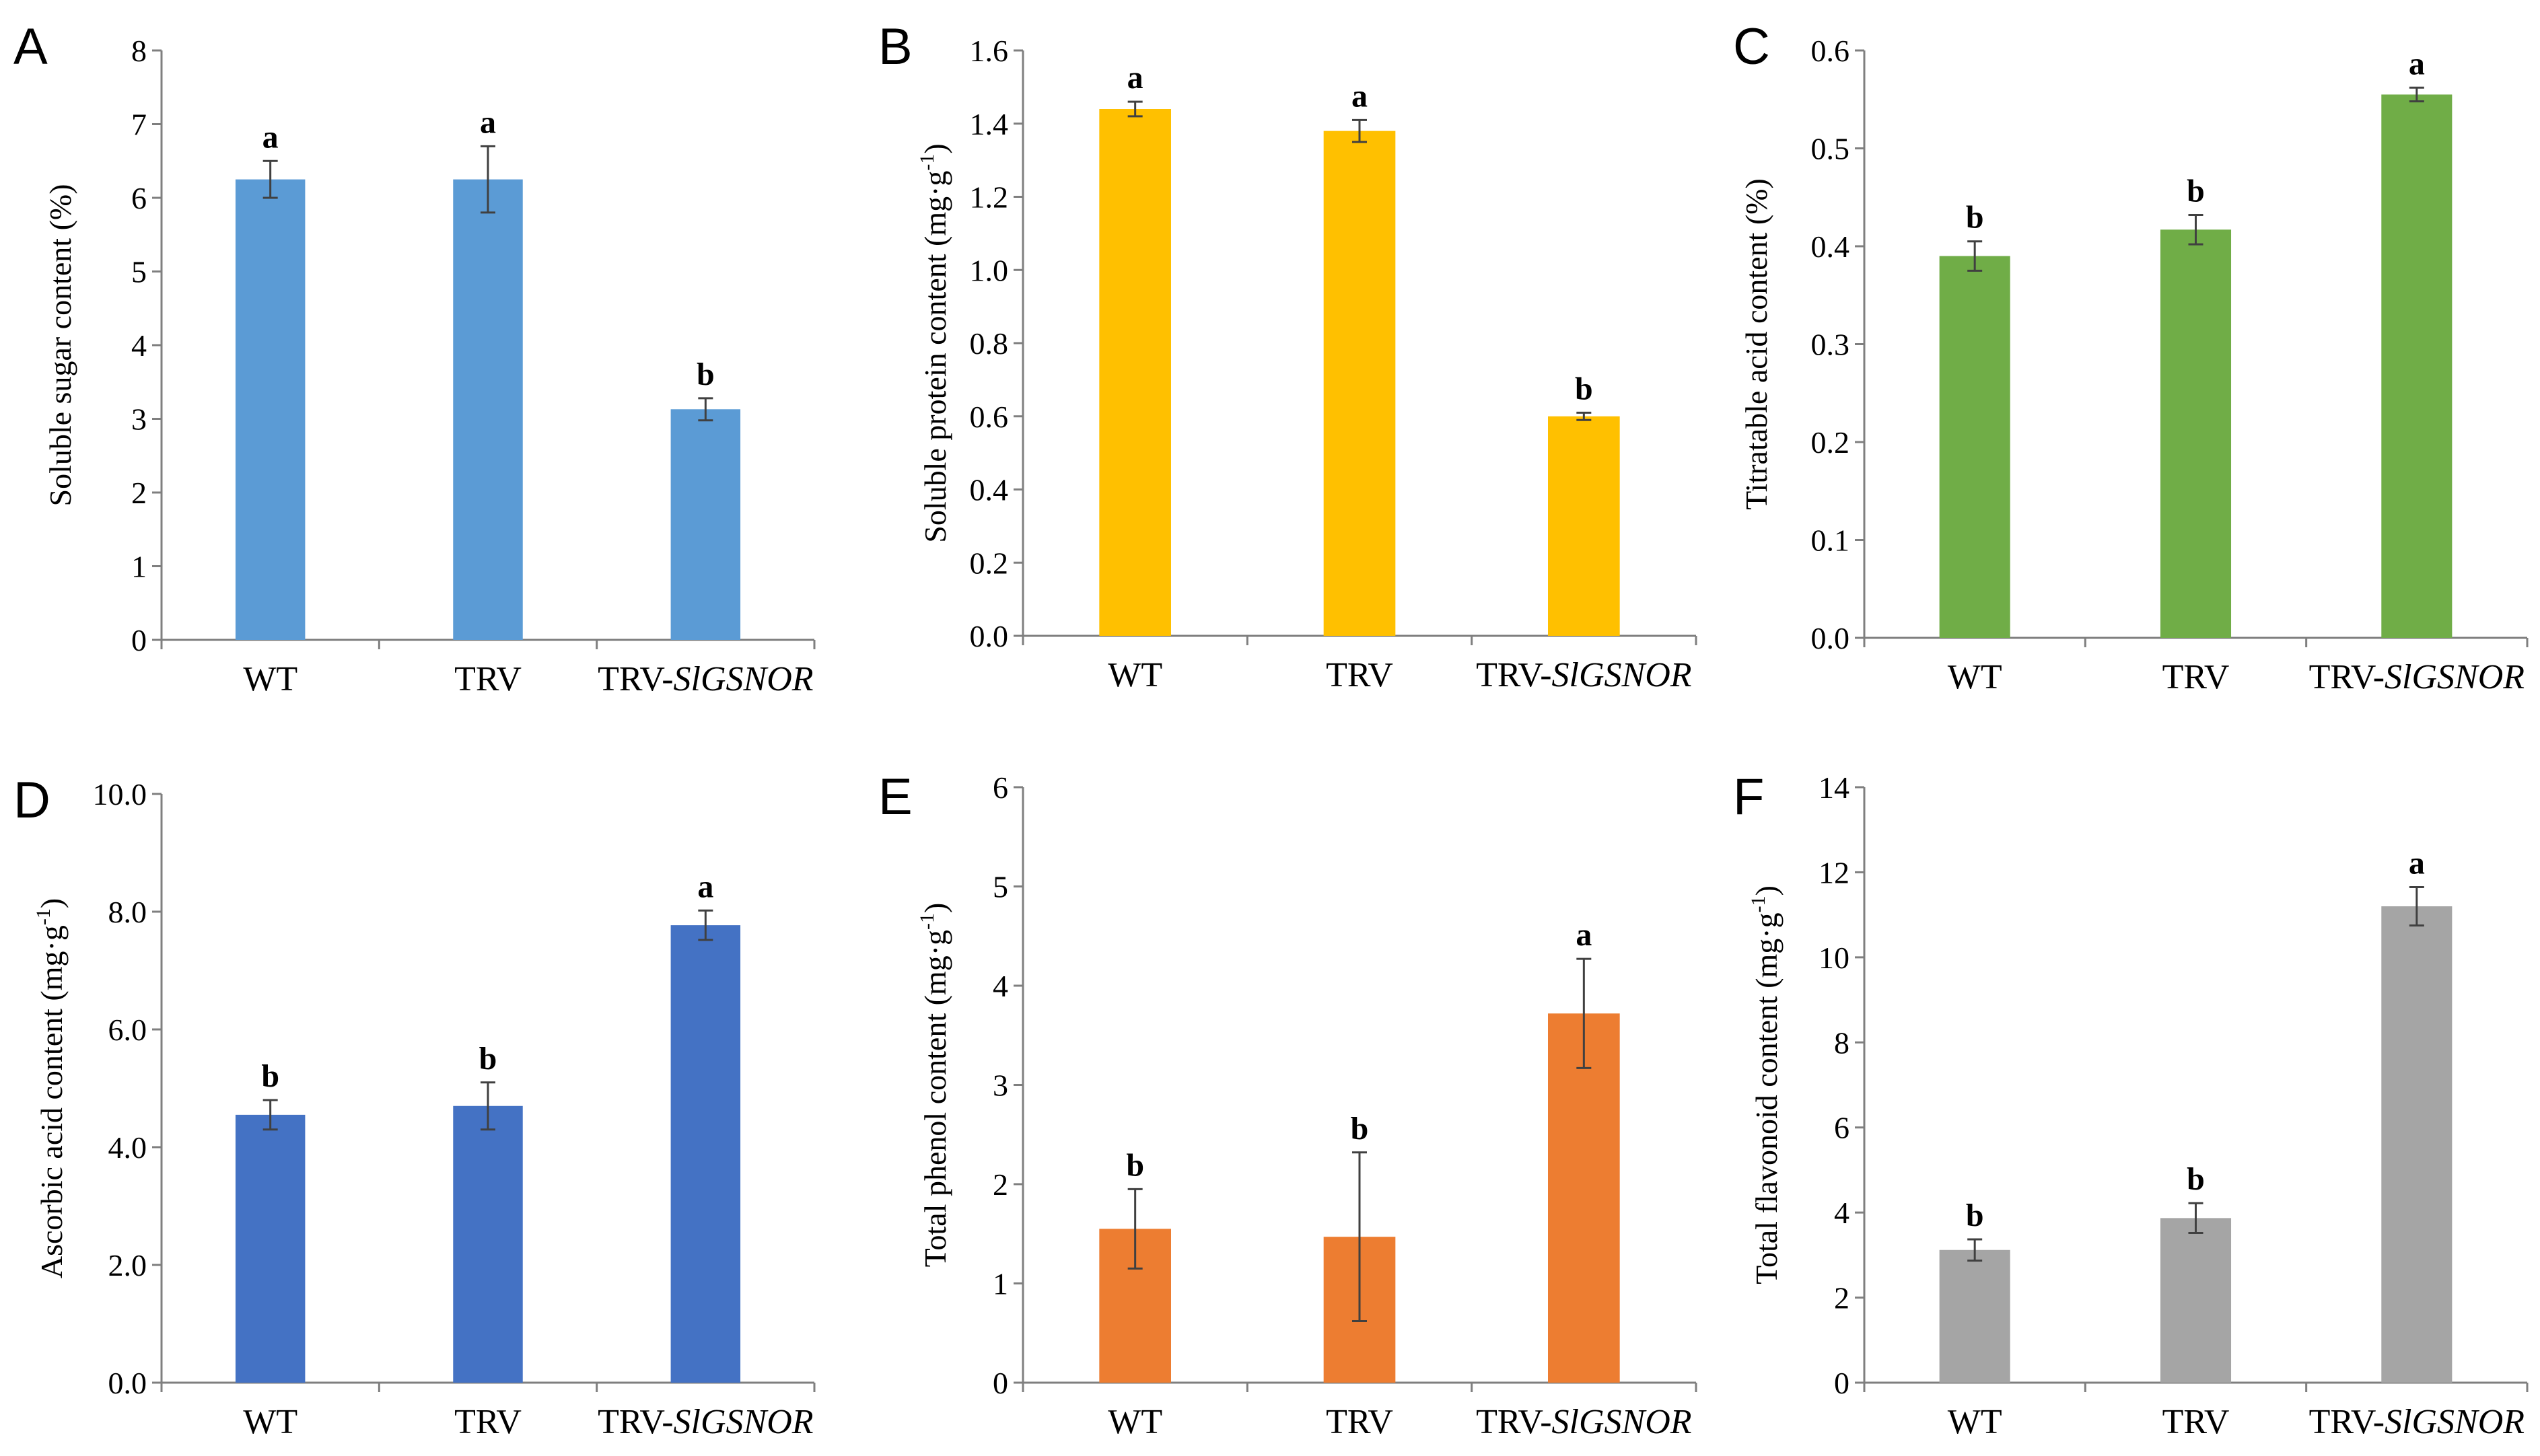 This screenshot has height=1456, width=2540. What do you see at coordinates (989, 51) in the screenshot?
I see `y-tick-label: 1.6` at bounding box center [989, 51].